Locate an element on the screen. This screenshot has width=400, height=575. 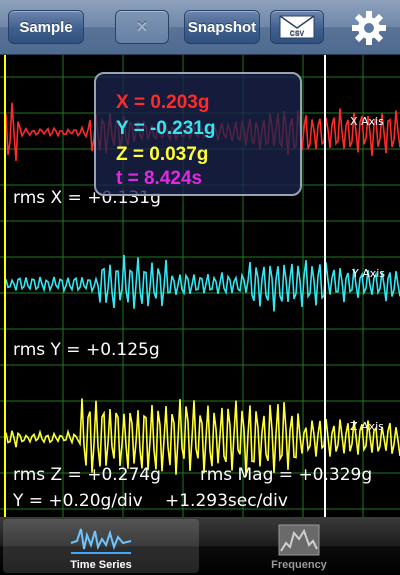
toolbar: Sample ✕ Snapshot CSV is located at coordinates (200, 27).